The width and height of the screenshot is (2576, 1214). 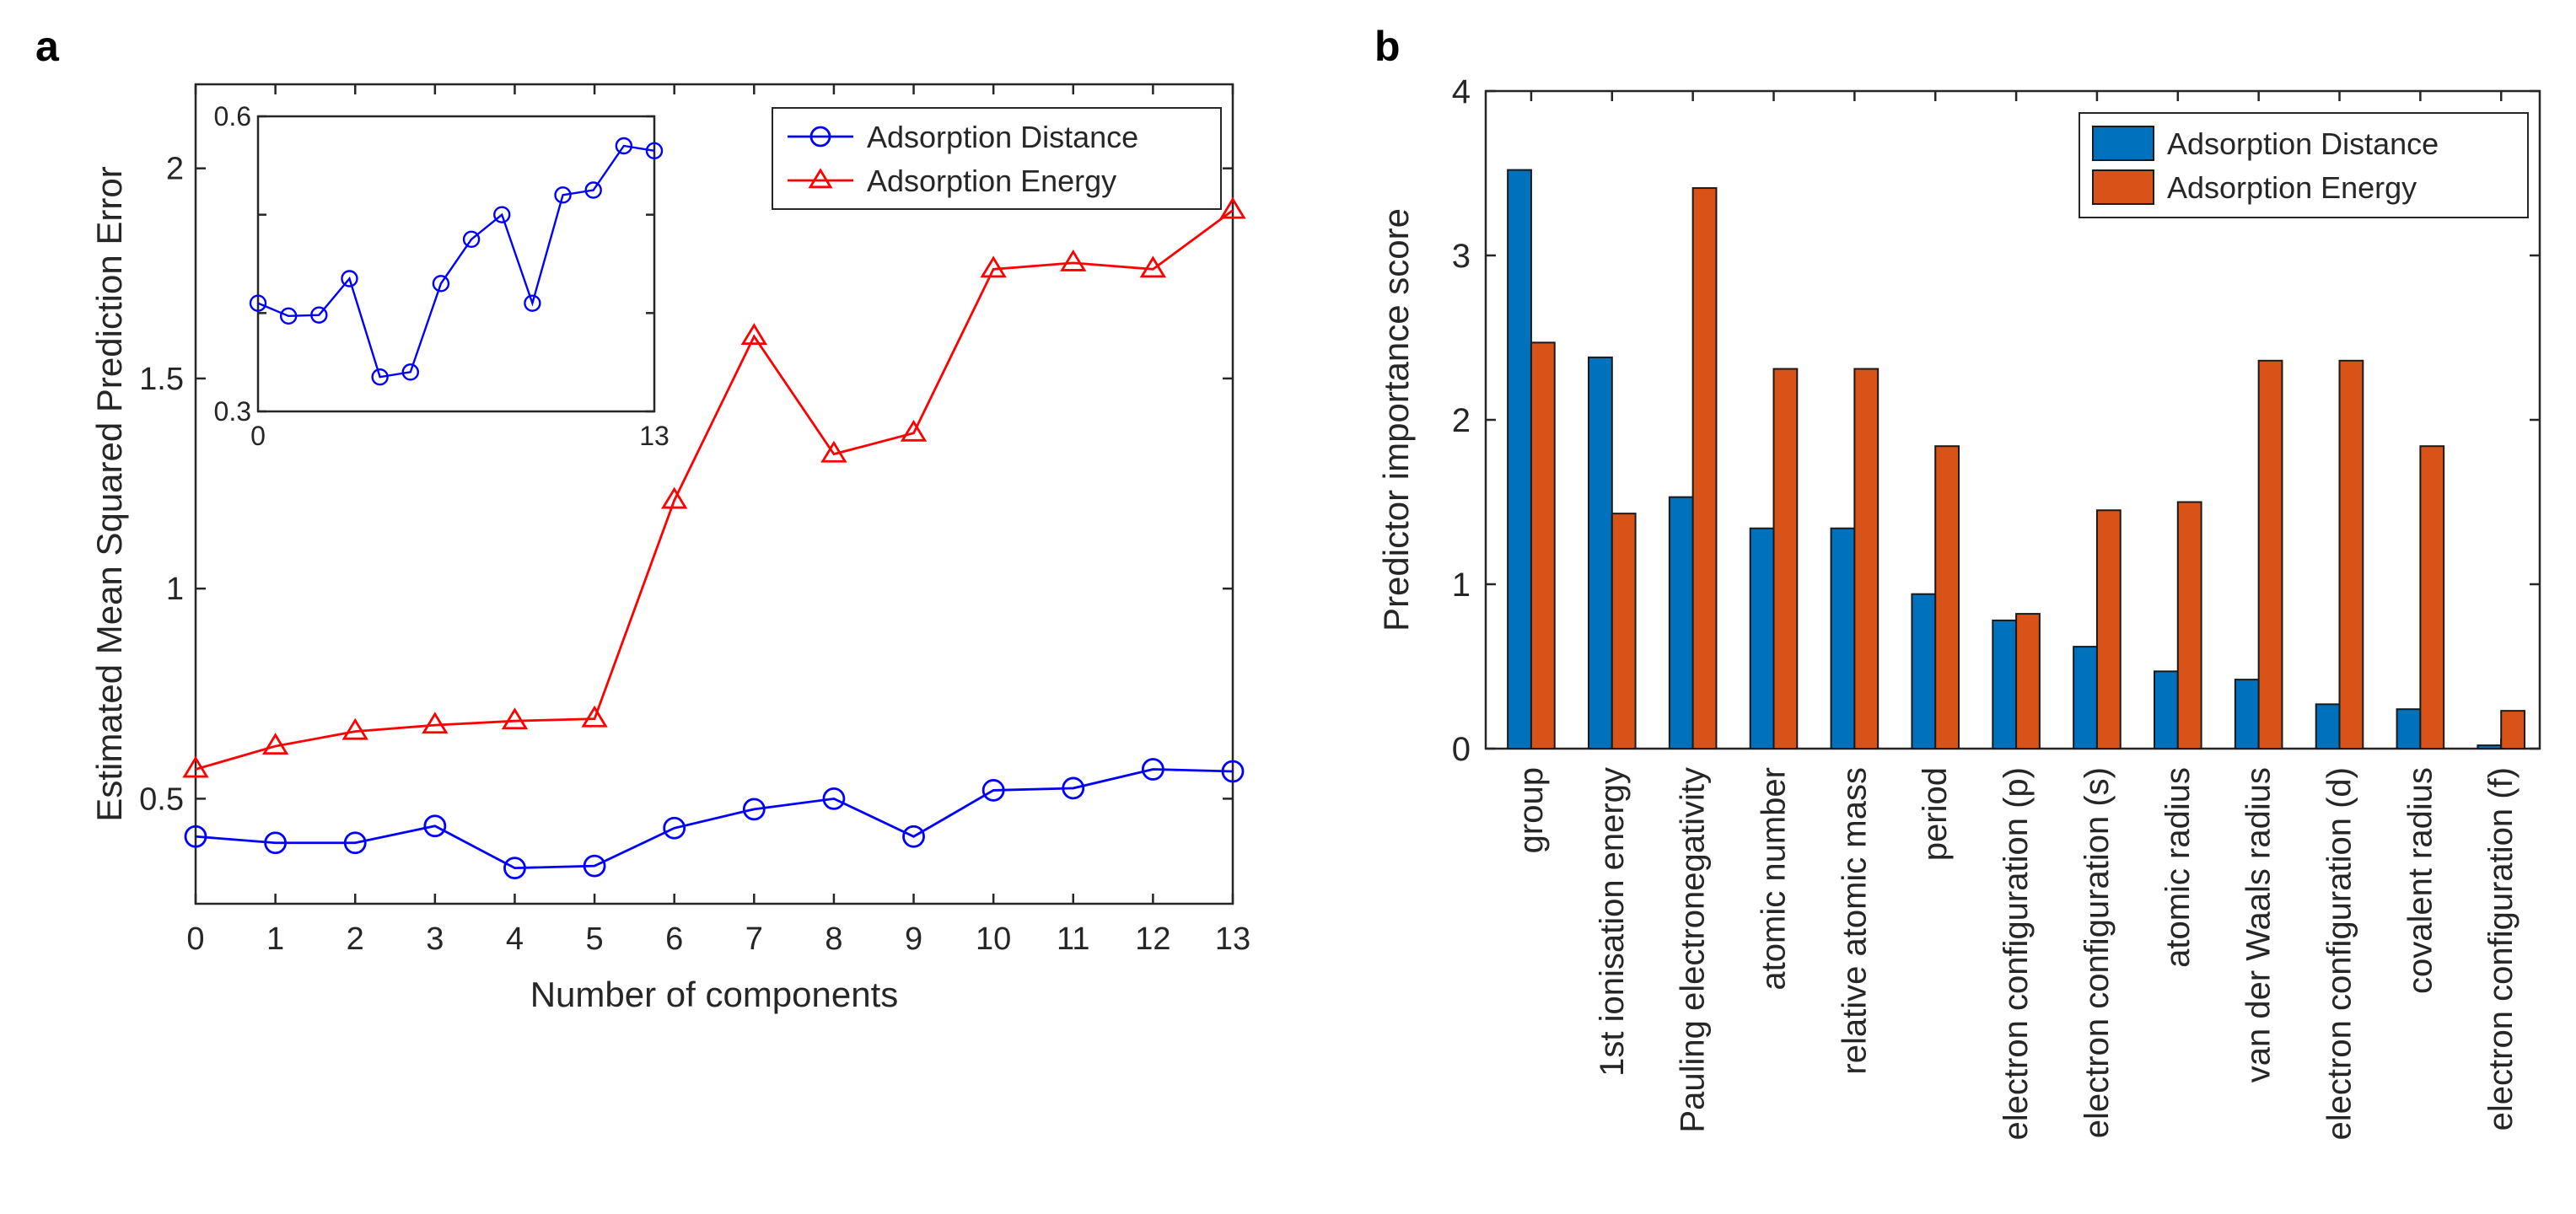 I want to click on panel-a-label: a, so click(x=47, y=46).